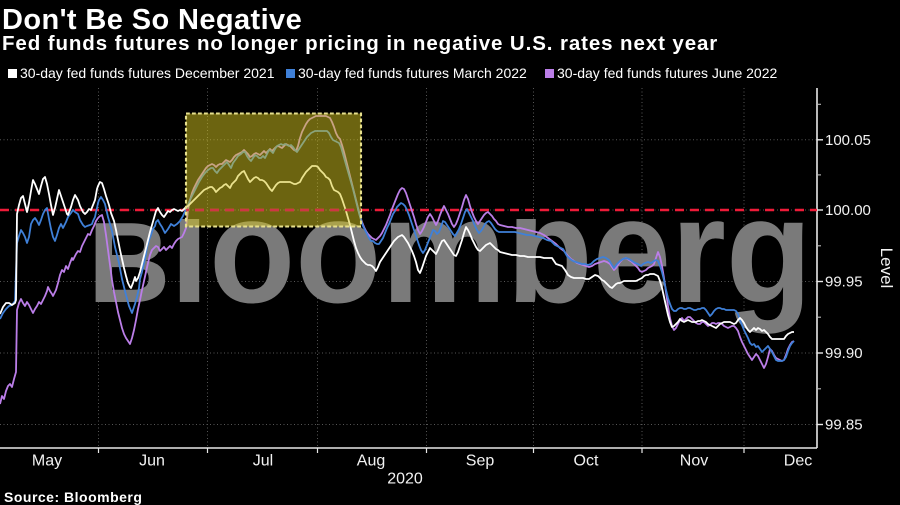  I want to click on svg-text: 100.05, so click(848, 140).